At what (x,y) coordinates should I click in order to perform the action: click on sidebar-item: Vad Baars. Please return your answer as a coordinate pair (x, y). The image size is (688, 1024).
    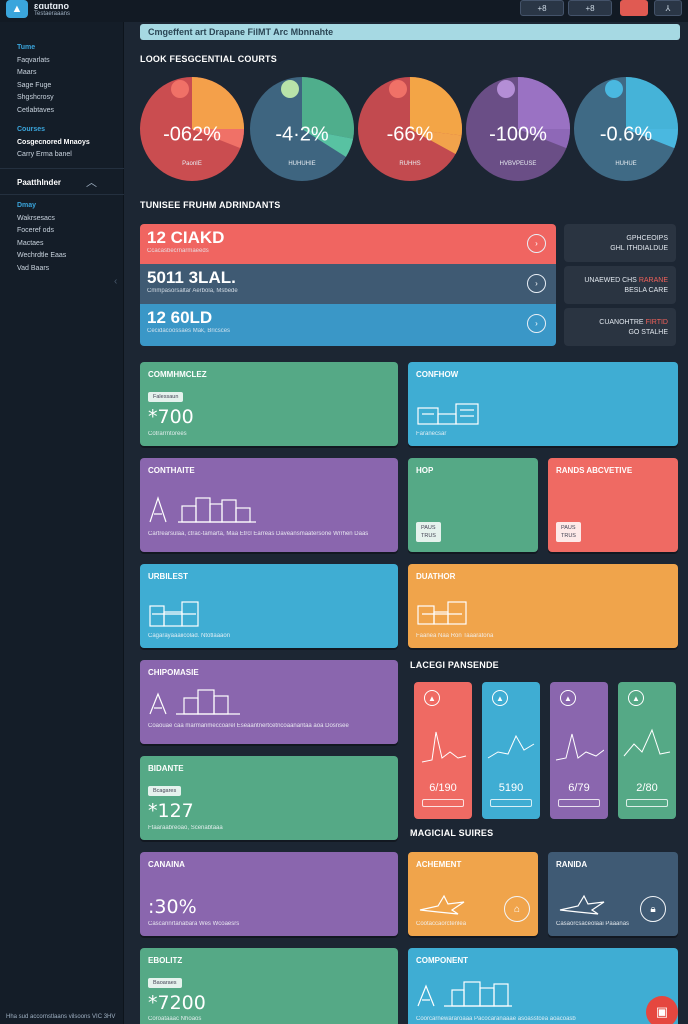
    Looking at the image, I should click on (33, 268).